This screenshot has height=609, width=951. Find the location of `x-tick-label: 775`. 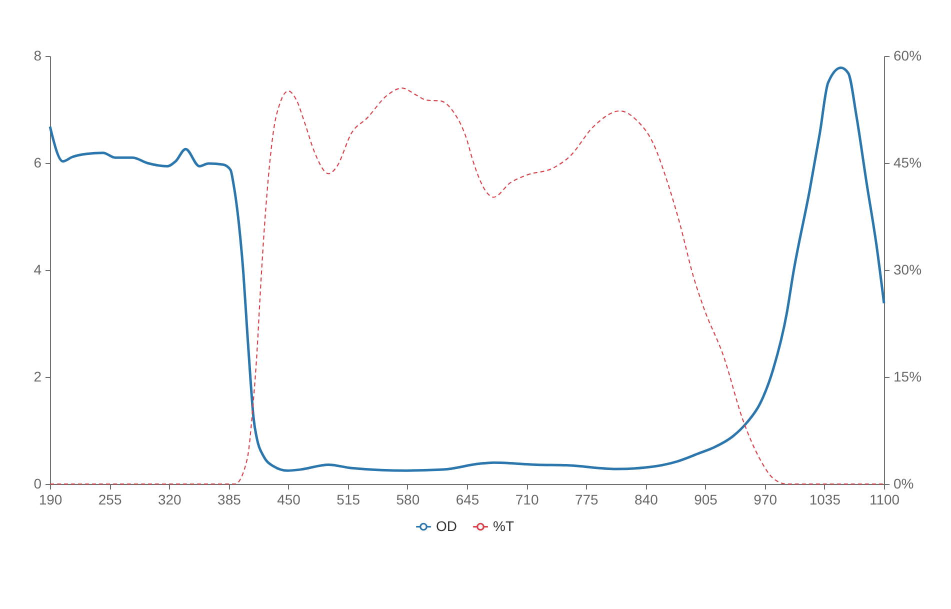

x-tick-label: 775 is located at coordinates (586, 500).